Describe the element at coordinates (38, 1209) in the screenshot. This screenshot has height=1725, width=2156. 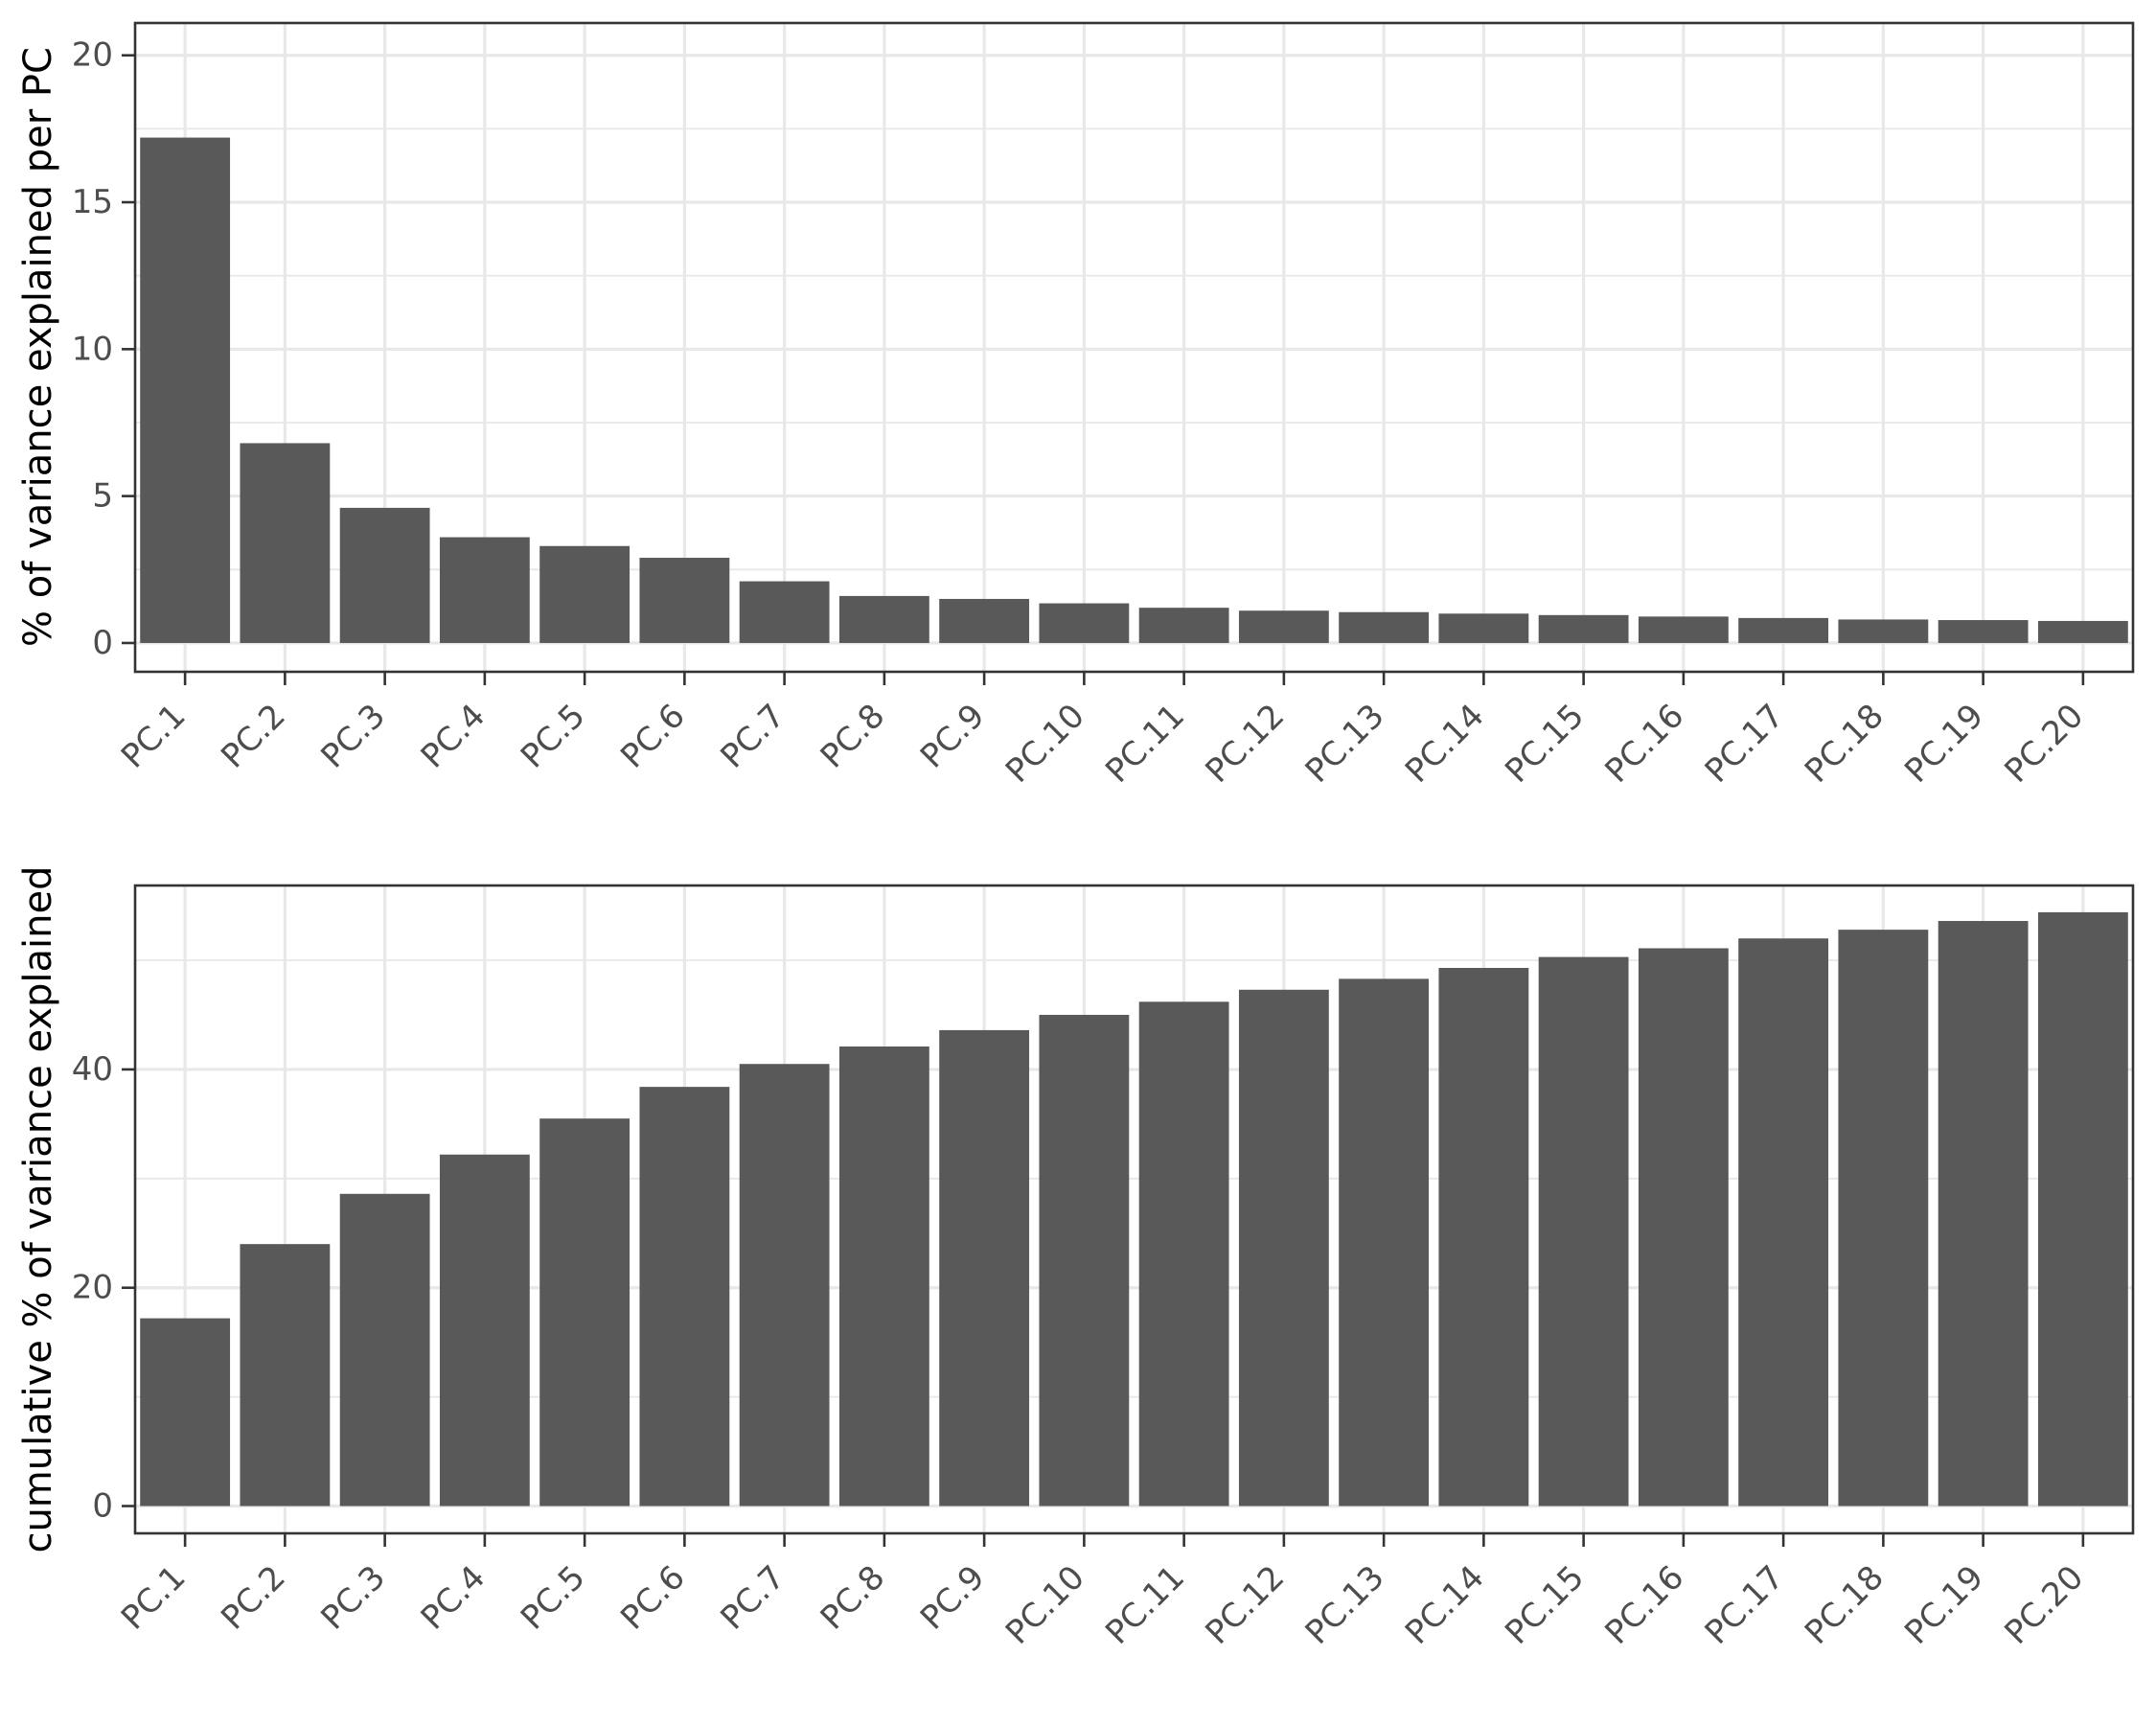
I see `cumulative-y-axis-title: cumulative % of variance explained` at that location.